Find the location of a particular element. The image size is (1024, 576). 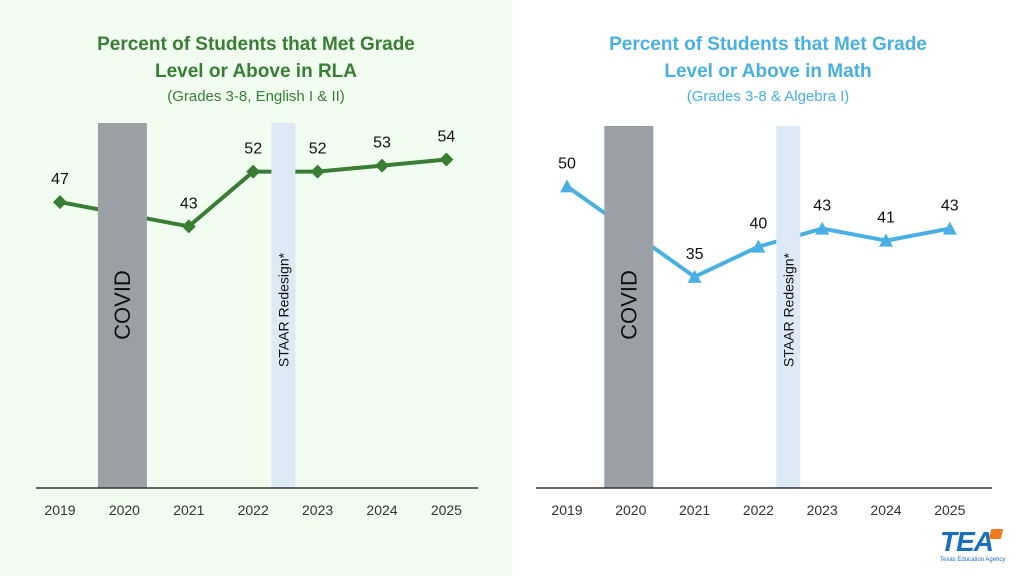

data-label-2023: 43 is located at coordinates (822, 206).